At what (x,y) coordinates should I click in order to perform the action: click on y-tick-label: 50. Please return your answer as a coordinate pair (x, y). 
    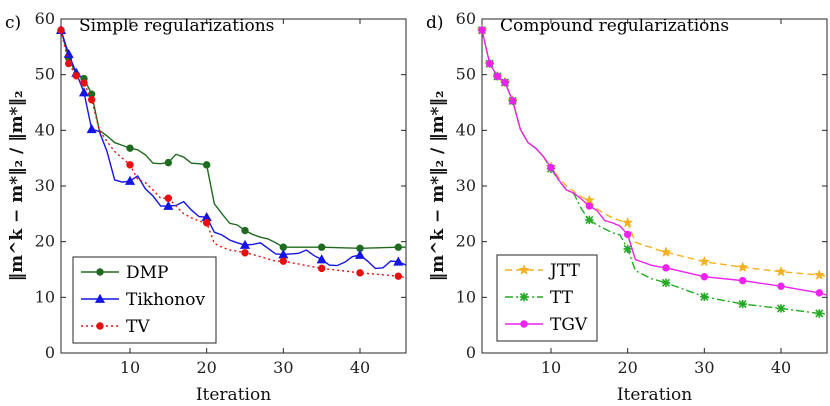
    Looking at the image, I should click on (466, 74).